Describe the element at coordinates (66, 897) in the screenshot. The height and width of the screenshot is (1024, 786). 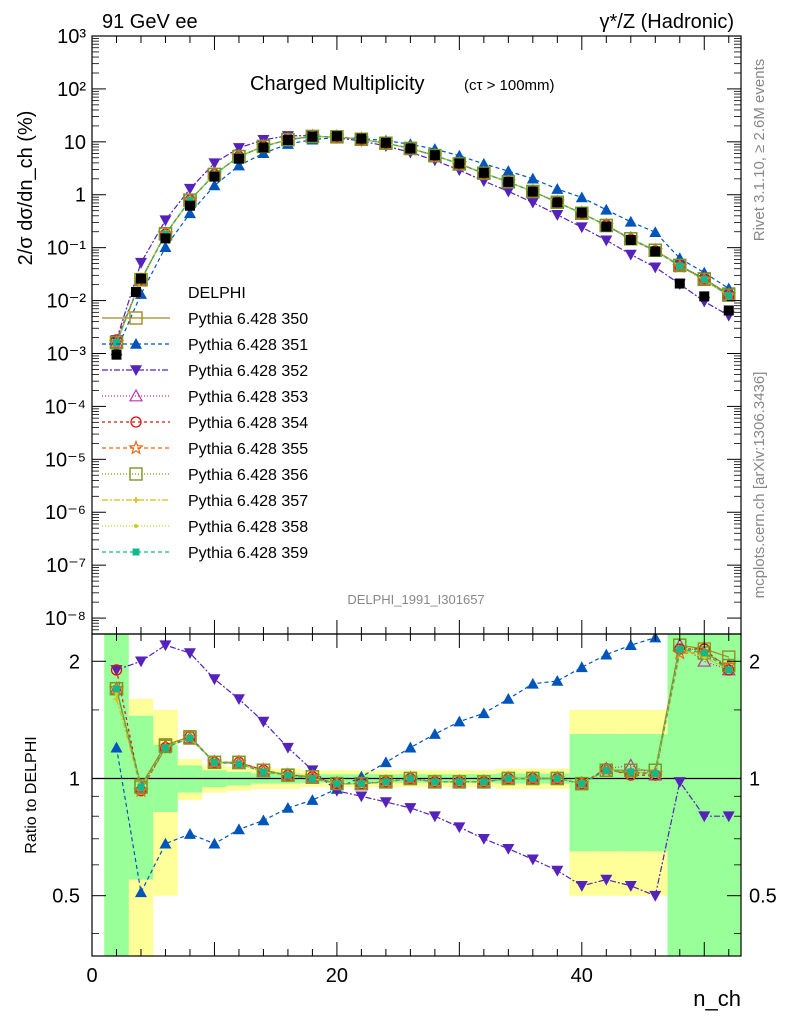
I see `ratio-tick-label: 0.5` at that location.